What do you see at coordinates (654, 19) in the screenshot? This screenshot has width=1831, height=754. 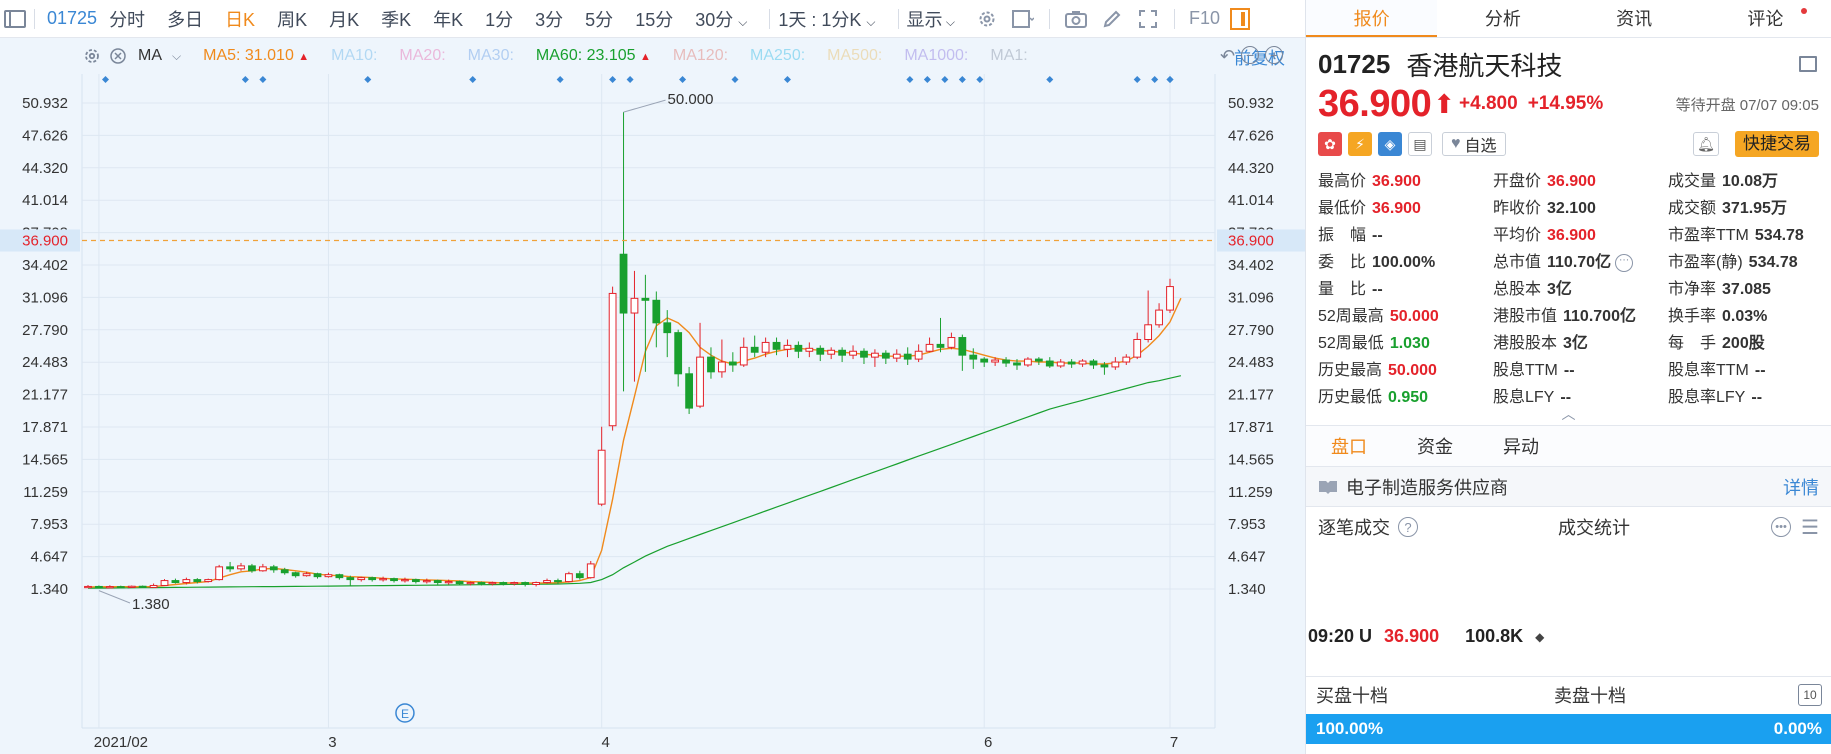 I see `period-tab-10: 15分` at bounding box center [654, 19].